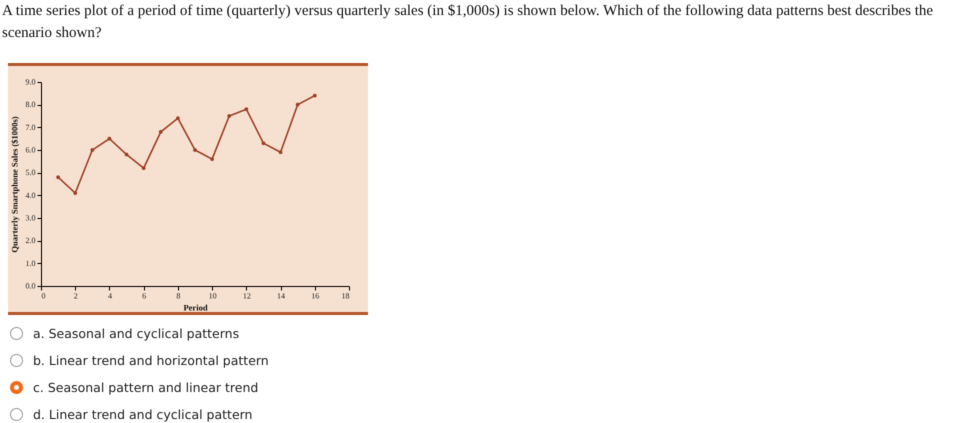 The image size is (965, 423). Describe the element at coordinates (246, 296) in the screenshot. I see `x-tick-label: 12` at that location.